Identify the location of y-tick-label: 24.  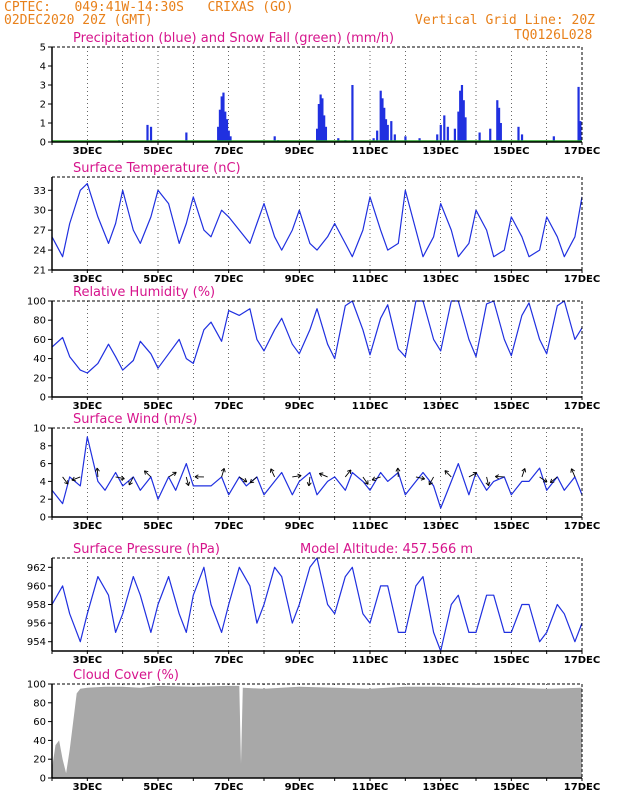
(39, 251).